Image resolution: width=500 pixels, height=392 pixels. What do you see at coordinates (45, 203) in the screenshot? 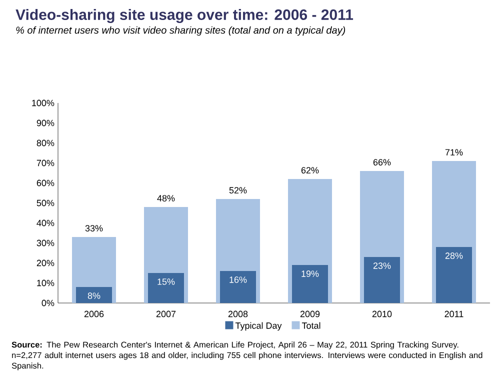
I see `y-tick-label: 50%` at bounding box center [45, 203].